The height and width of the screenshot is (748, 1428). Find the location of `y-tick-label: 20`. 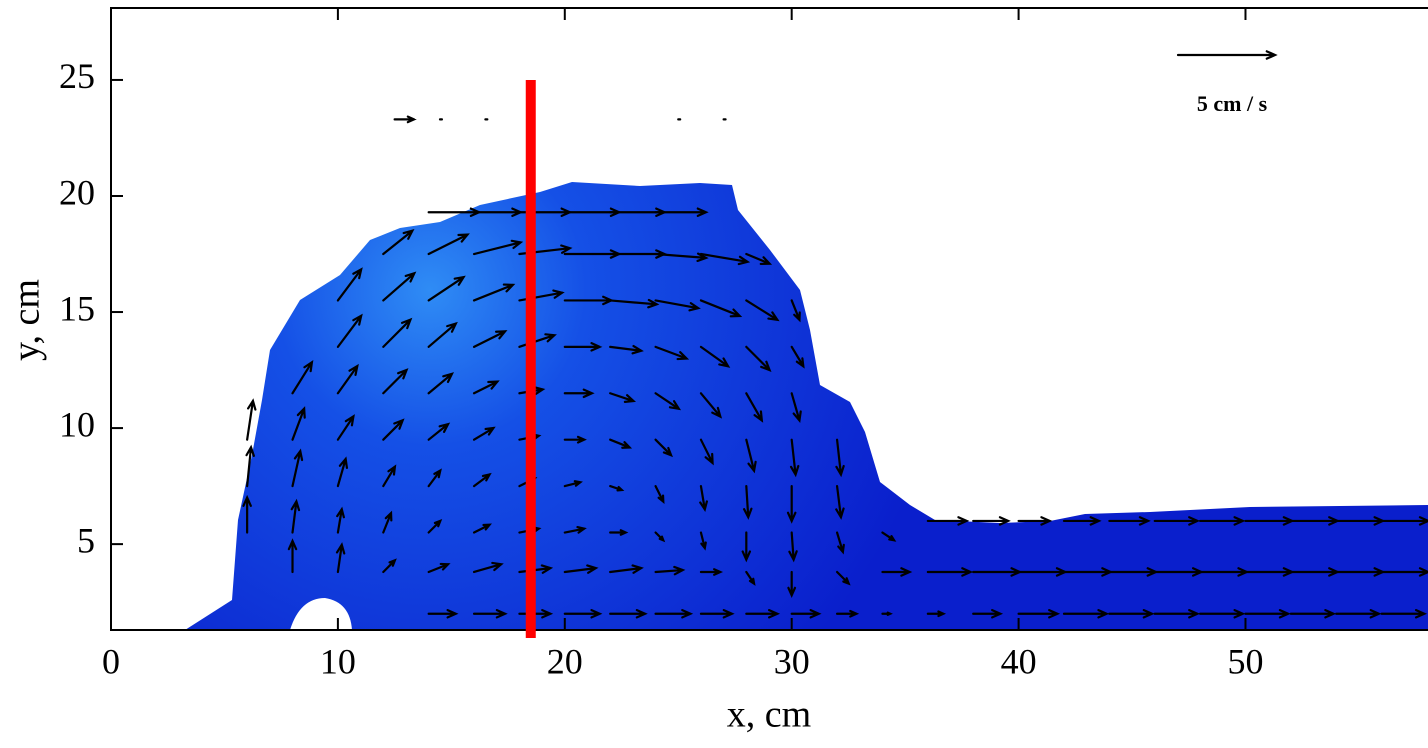

y-tick-label: 20 is located at coordinates (77, 192).